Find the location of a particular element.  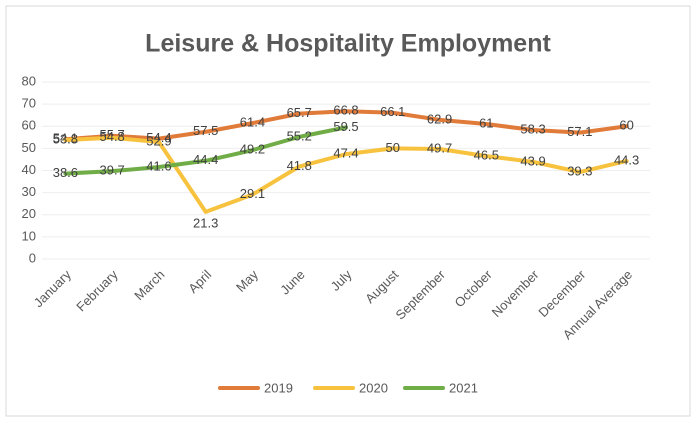

data-label: 59.5 is located at coordinates (345, 126).